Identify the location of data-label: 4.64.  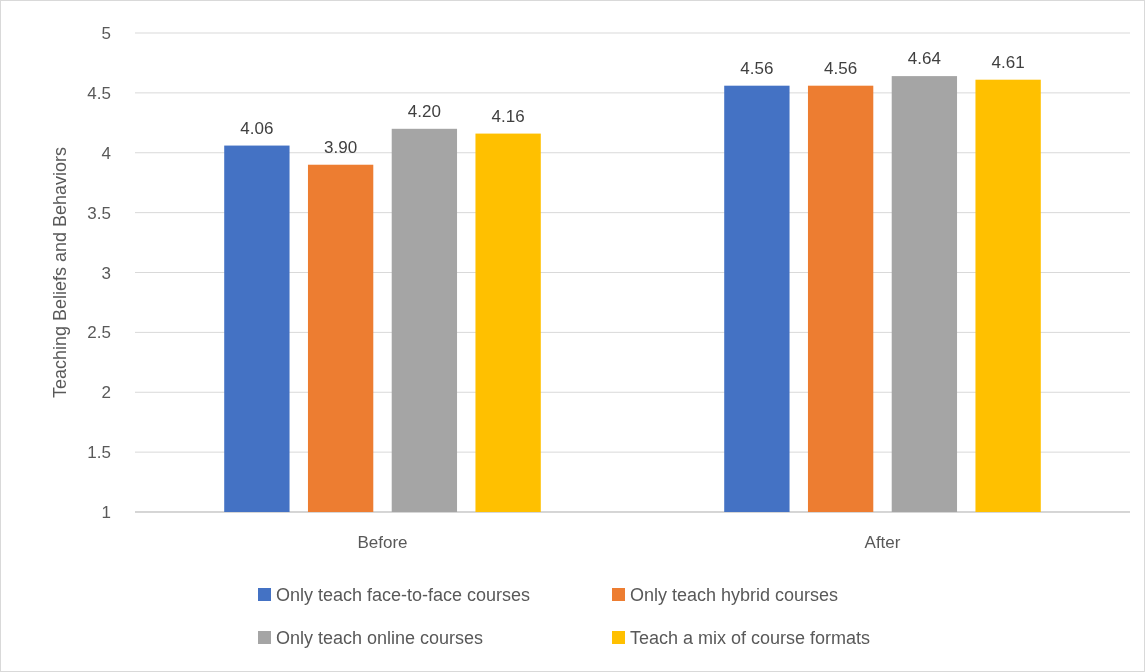
(924, 59).